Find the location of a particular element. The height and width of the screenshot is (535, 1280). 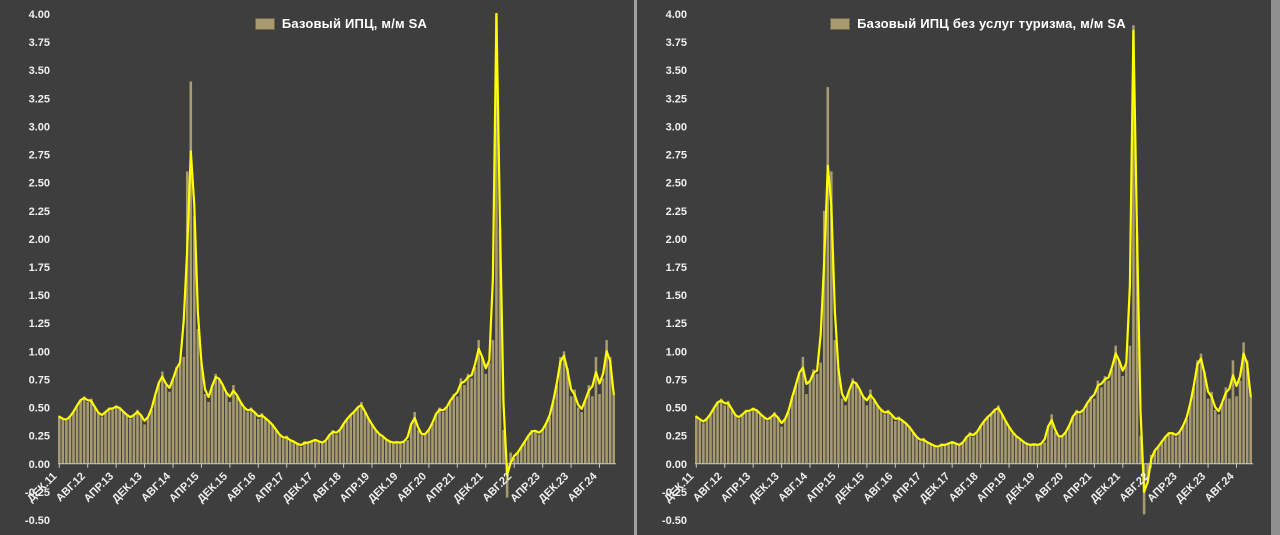

x-axis-label: ДЕК.19 is located at coordinates (383, 487).